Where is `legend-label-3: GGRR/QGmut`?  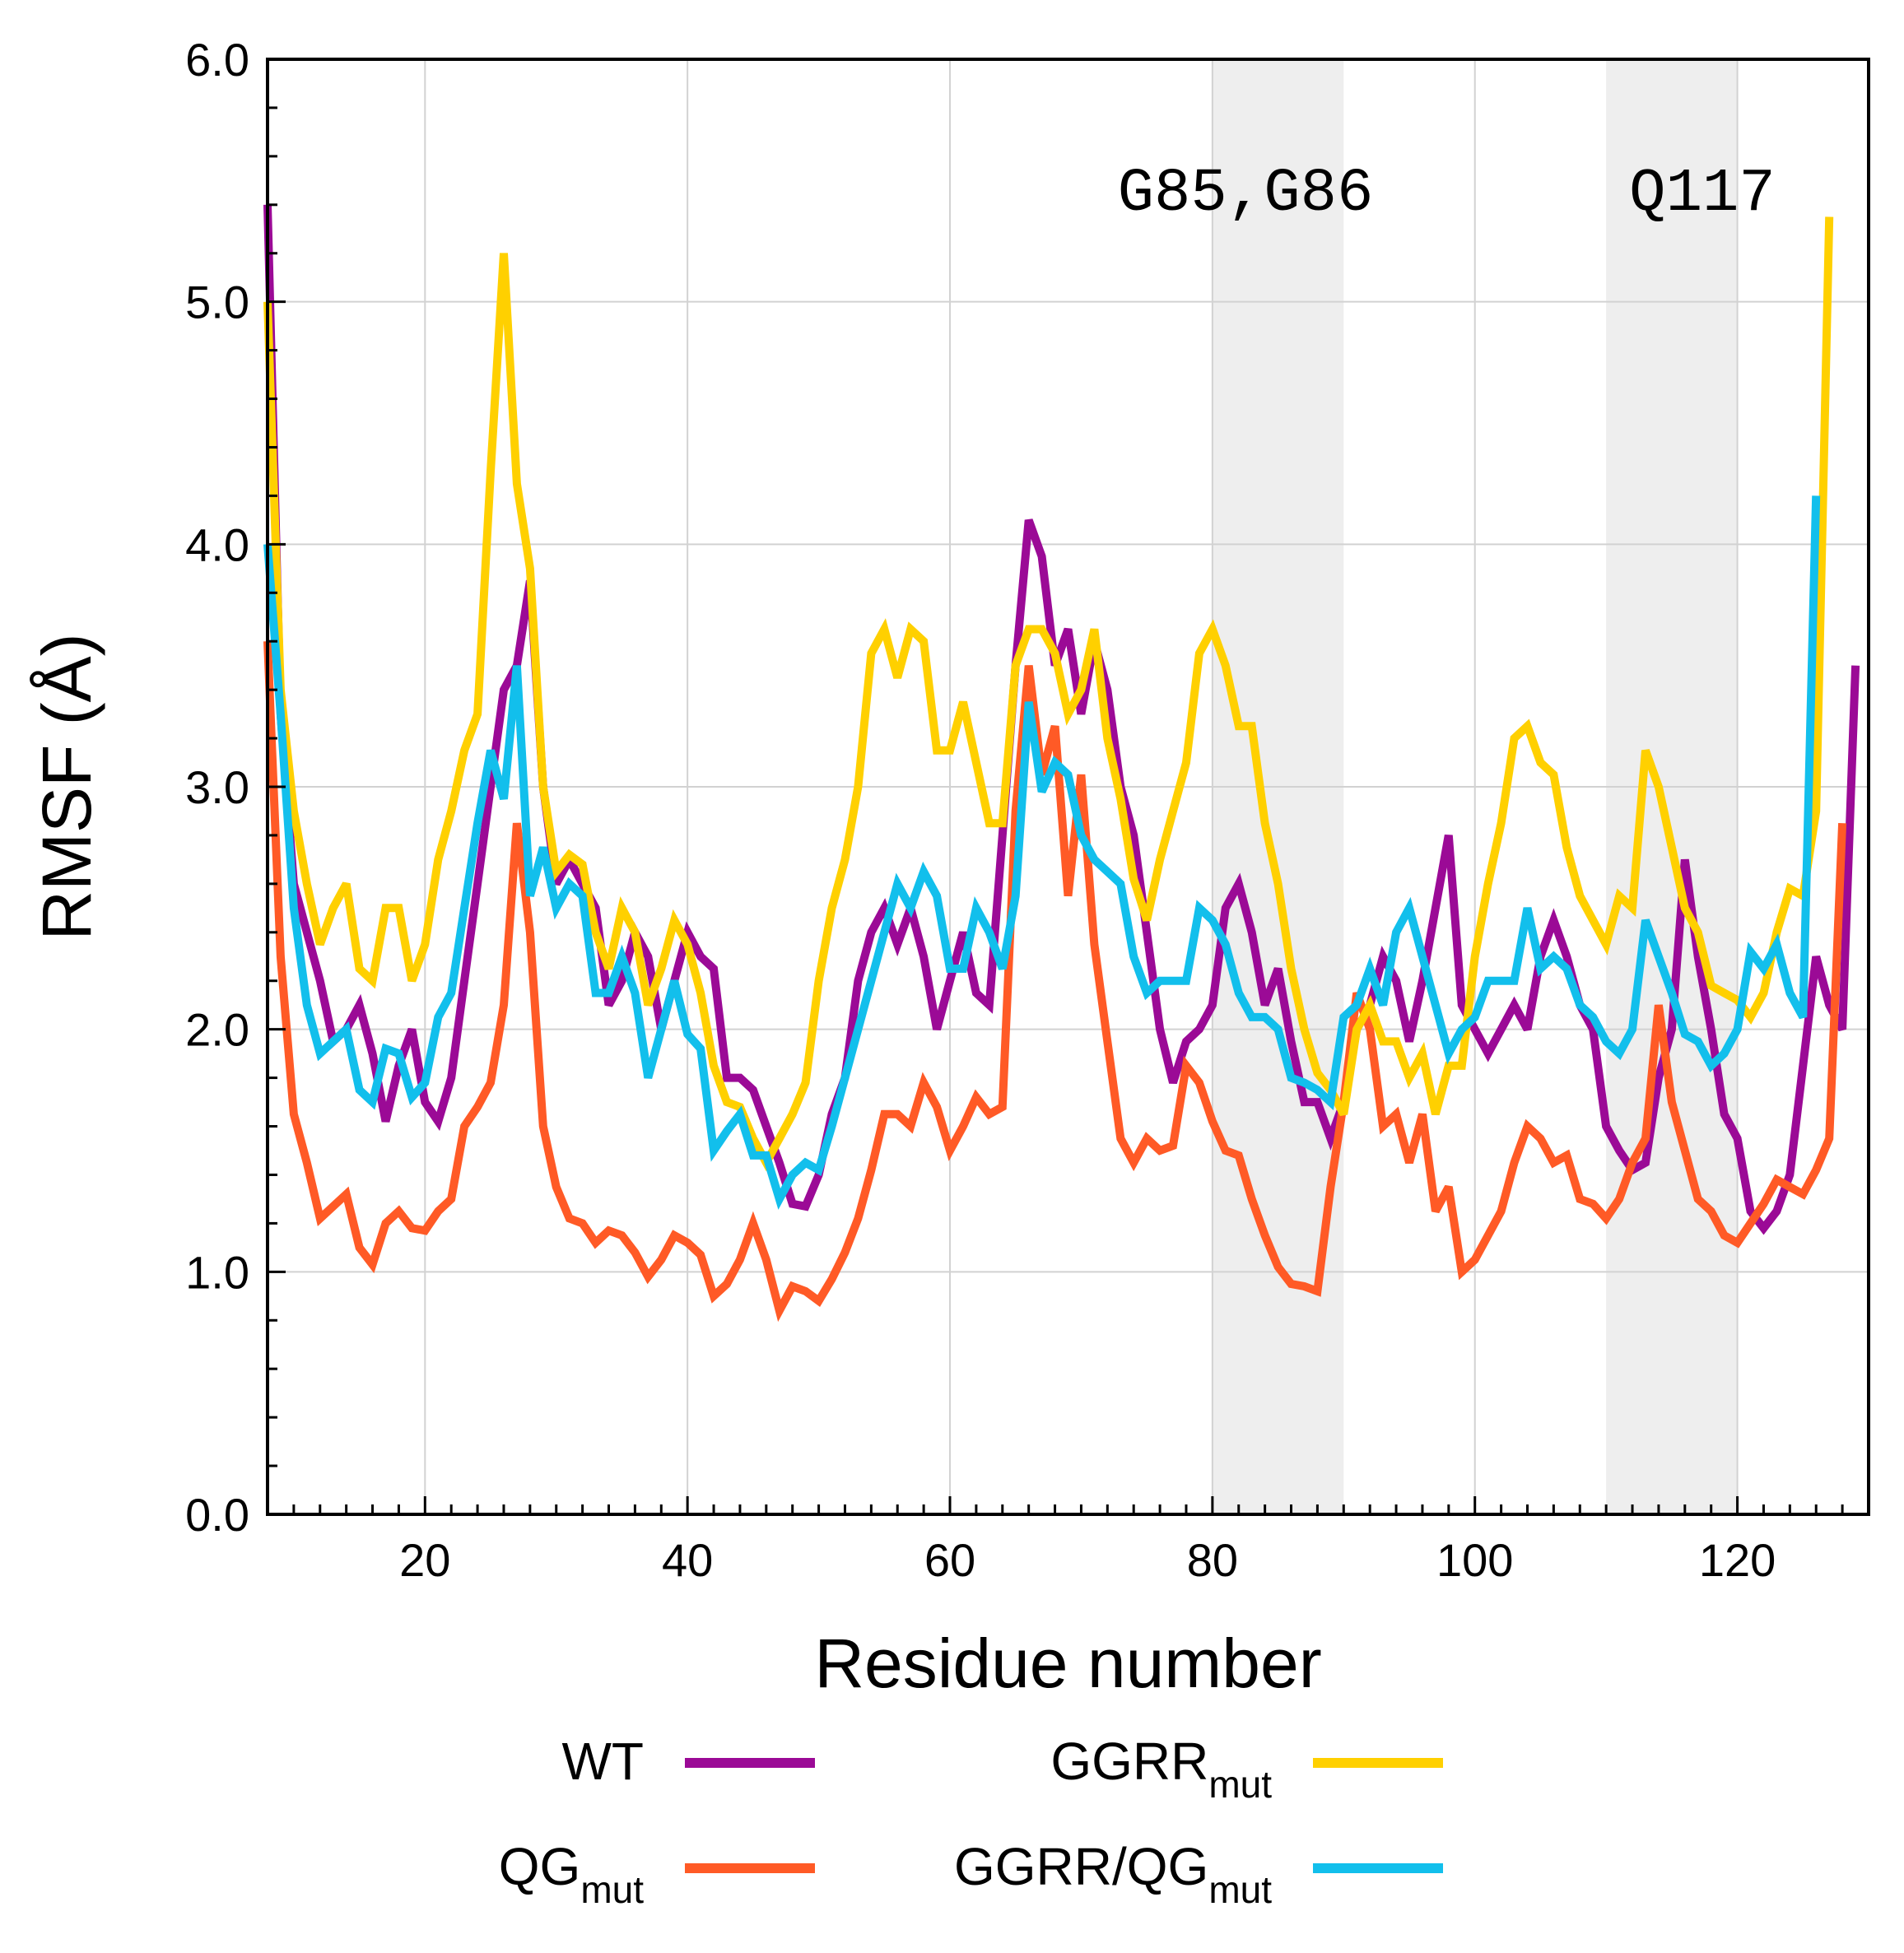
legend-label-3: GGRR/QGmut is located at coordinates (1113, 1874).